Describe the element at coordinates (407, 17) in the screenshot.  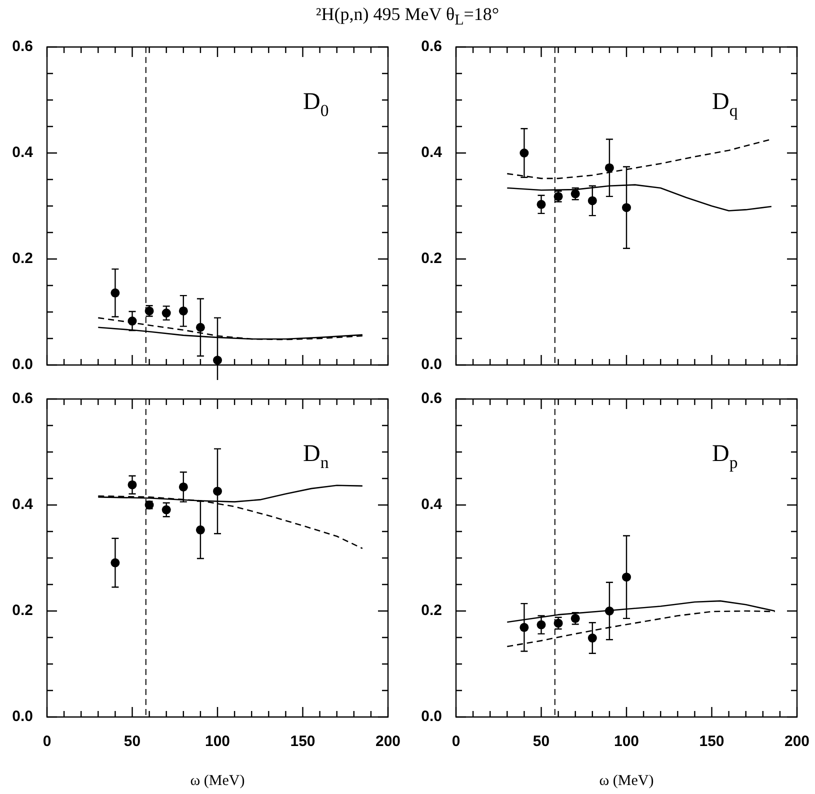
I see `chart-title: ²H(p,n) 495 MeV θ$_{L}$=18°` at that location.